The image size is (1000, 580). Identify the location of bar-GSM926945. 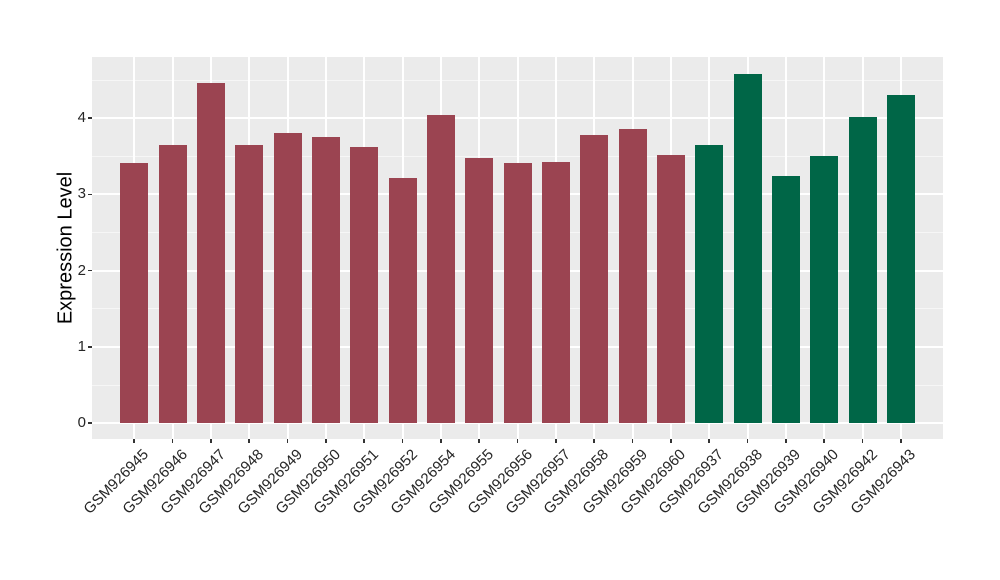
(134, 293).